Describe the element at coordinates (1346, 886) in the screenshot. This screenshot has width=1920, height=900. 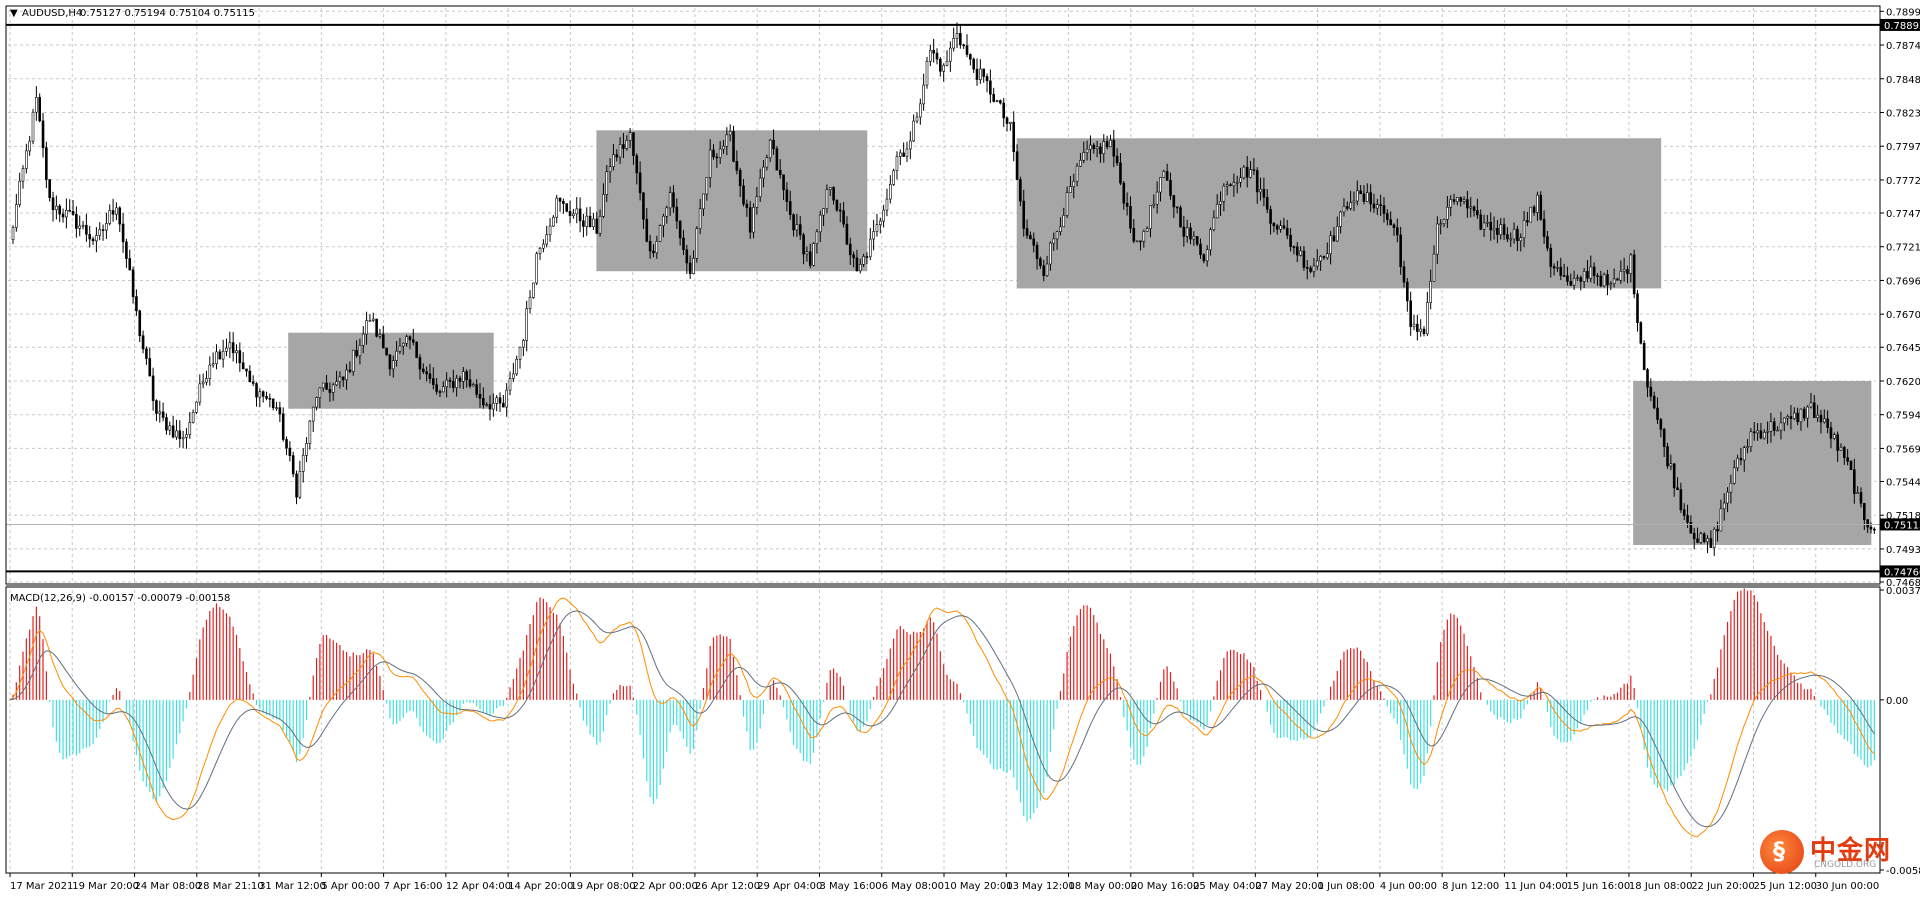
I see `time-tick-label: 1 Jun 08:00` at that location.